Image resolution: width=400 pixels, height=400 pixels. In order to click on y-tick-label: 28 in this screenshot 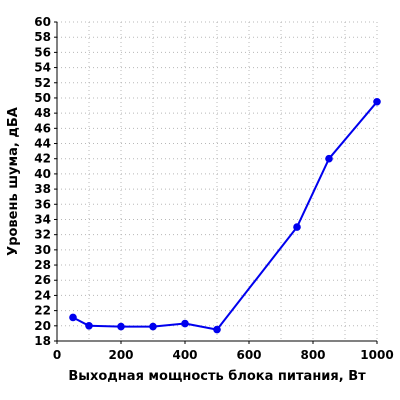, I will do `click(42, 265)`.